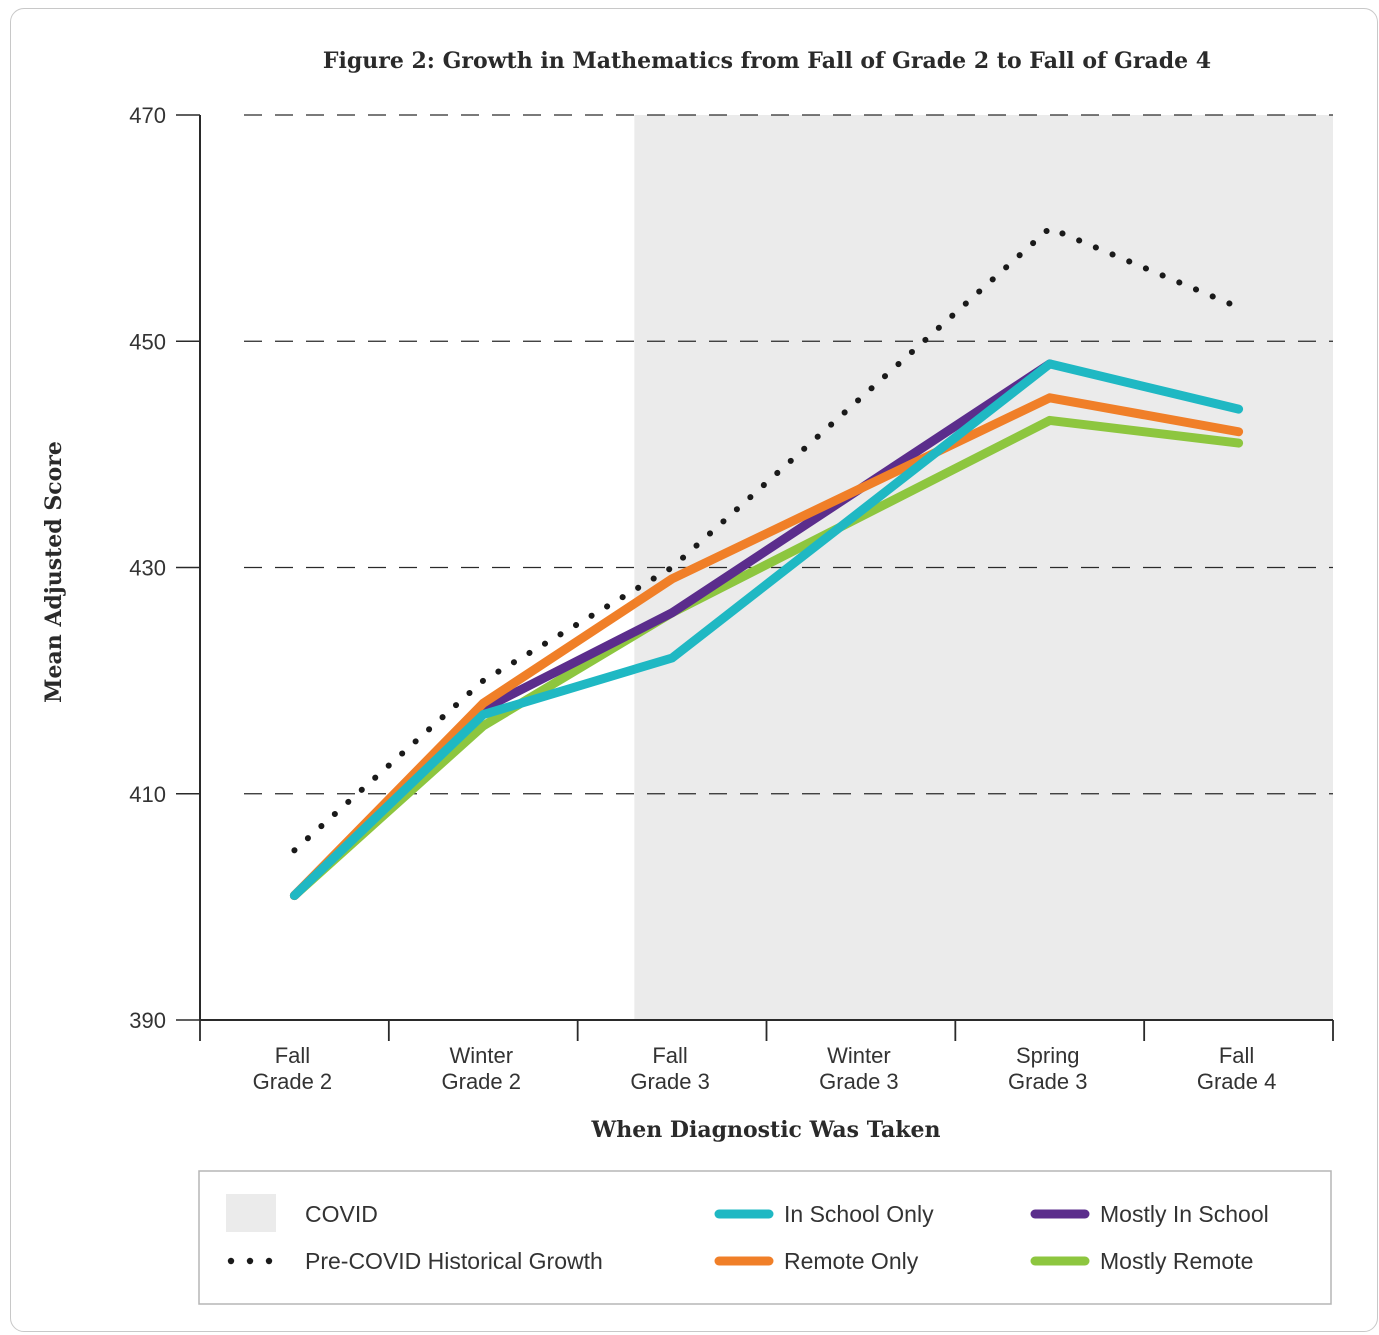 This screenshot has height=1335, width=1379. Describe the element at coordinates (859, 1214) in the screenshot. I see `legend-label-in-school-only: In School Only` at that location.